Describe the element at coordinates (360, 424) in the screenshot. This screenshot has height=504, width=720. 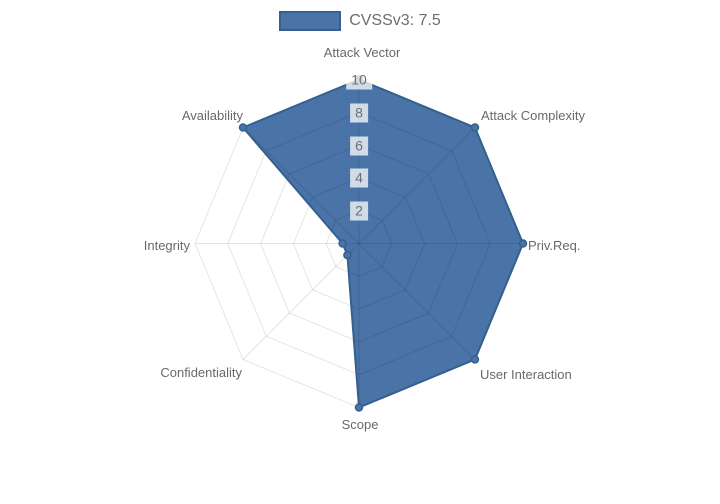
I see `axis-label-scope: Scope` at that location.